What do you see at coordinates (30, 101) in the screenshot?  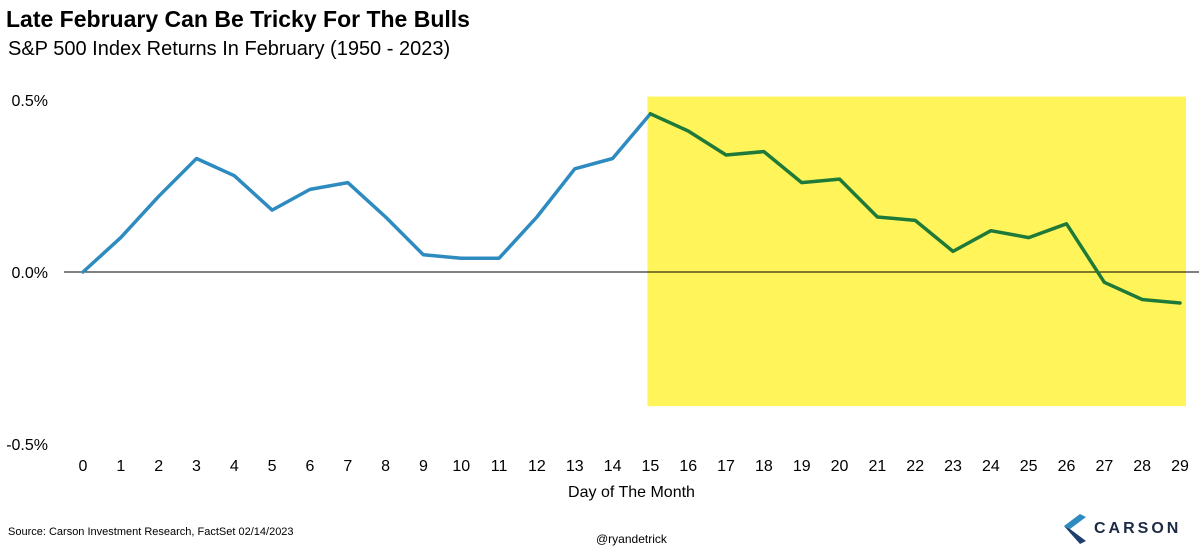 I see `y-tick-label: 0.5%` at bounding box center [30, 101].